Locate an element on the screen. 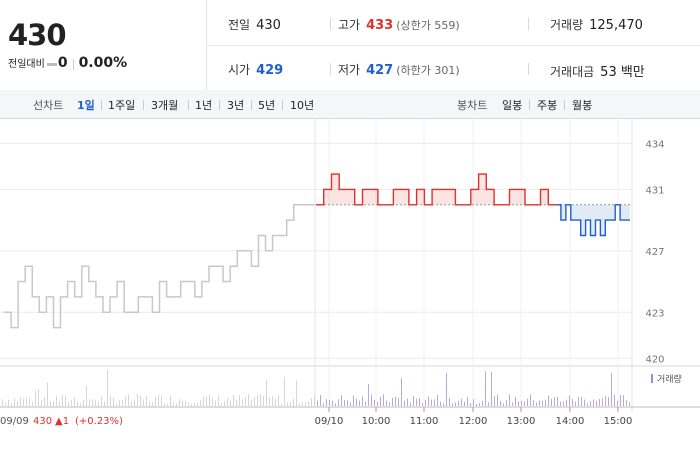  tab-3year: 3년 is located at coordinates (236, 105).